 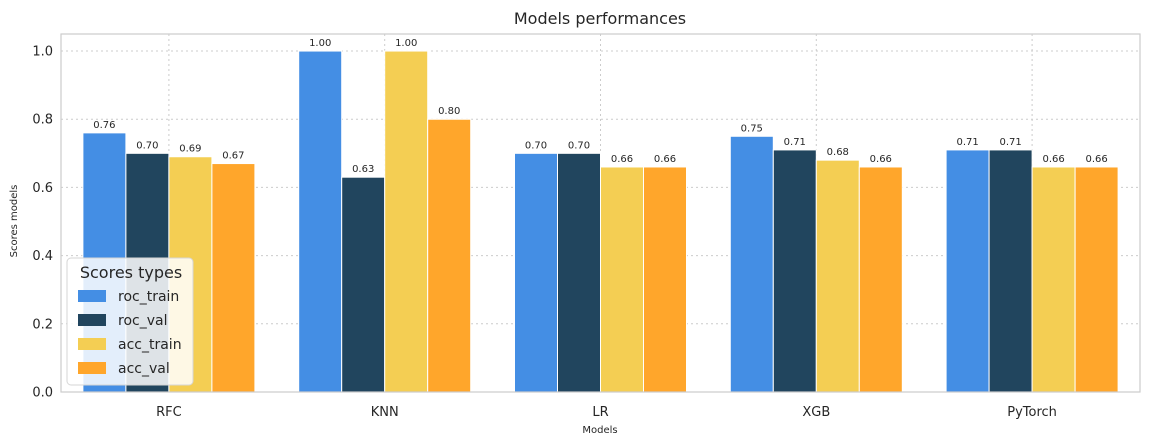 I want to click on bar-acc_val-PyTorch, so click(x=1096, y=279).